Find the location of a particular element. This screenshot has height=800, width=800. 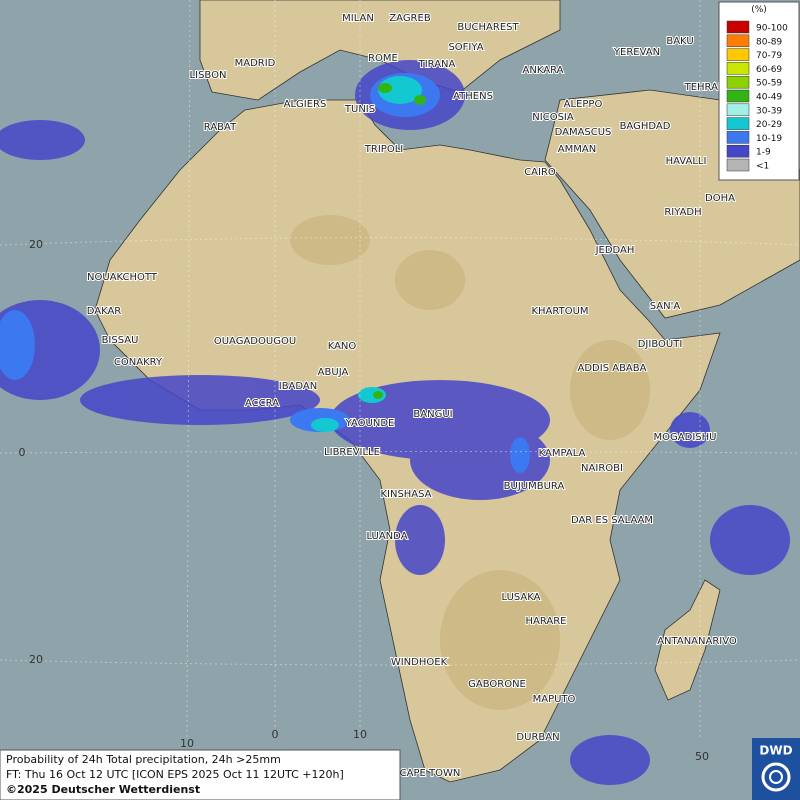

legend-label: 40-49 is located at coordinates (769, 98).